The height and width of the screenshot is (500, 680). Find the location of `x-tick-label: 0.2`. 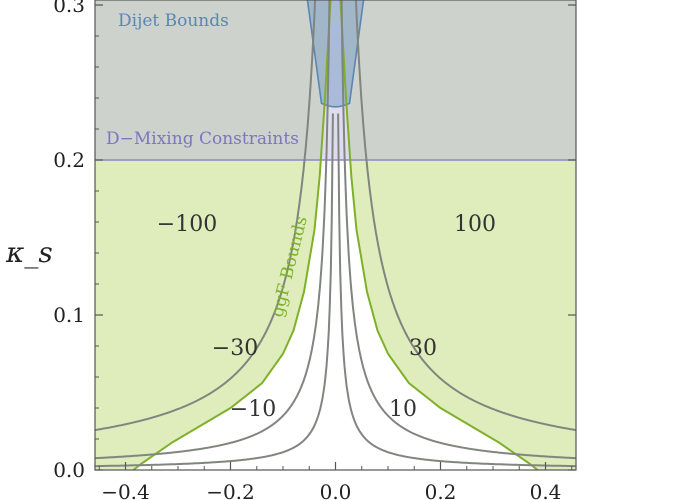

x-tick-label: 0.2 is located at coordinates (441, 490).